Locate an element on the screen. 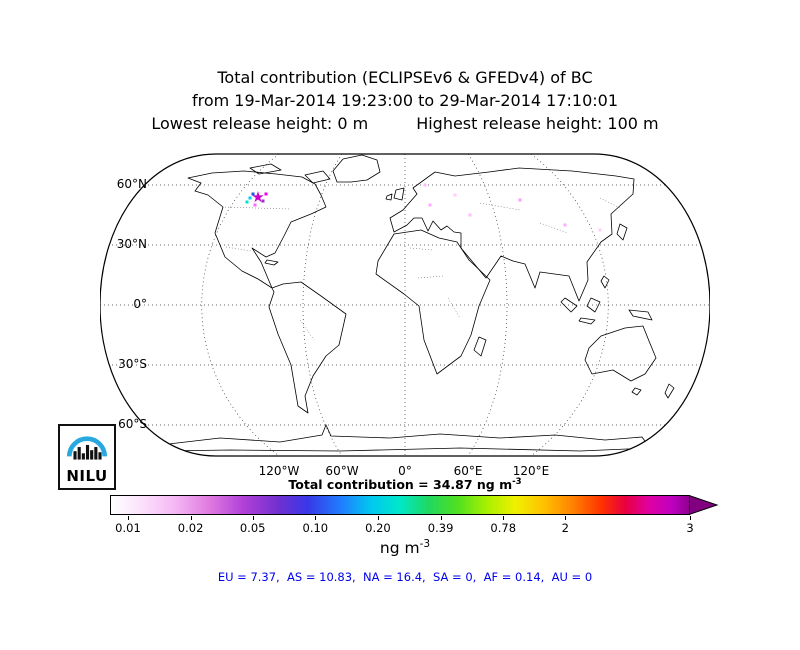 Image resolution: width=800 pixels, height=650 pixels. colorbar-tick-label: 3 is located at coordinates (690, 528).